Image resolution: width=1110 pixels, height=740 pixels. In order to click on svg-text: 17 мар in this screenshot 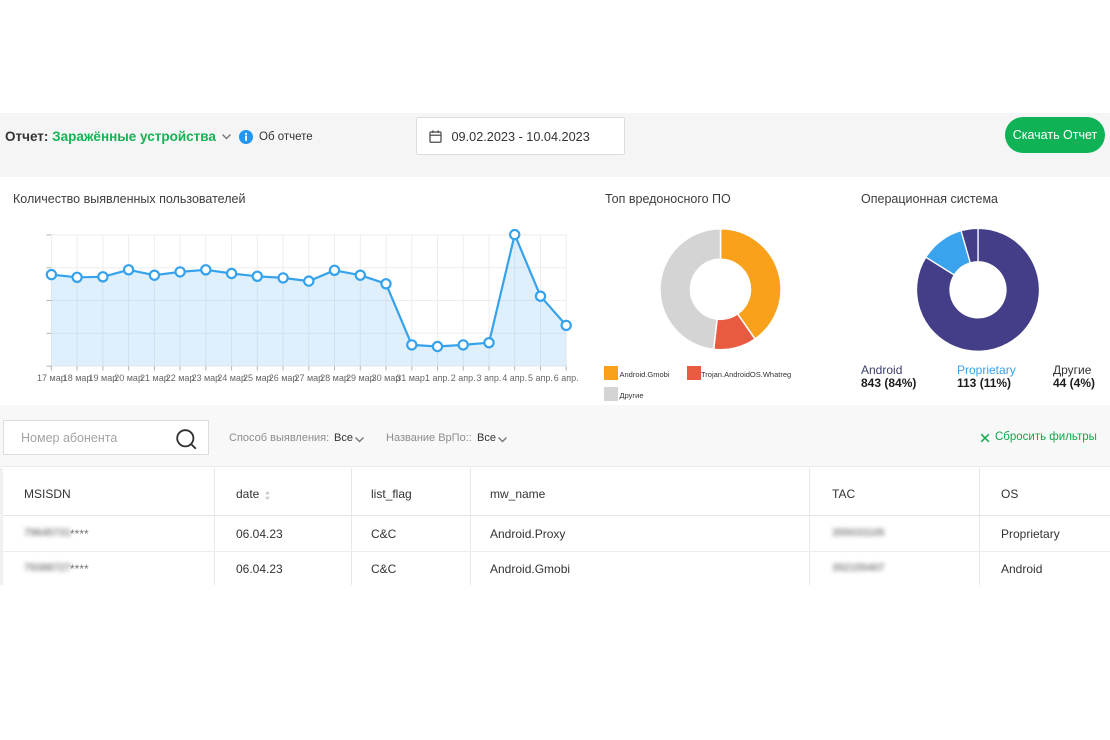, I will do `click(51, 378)`.